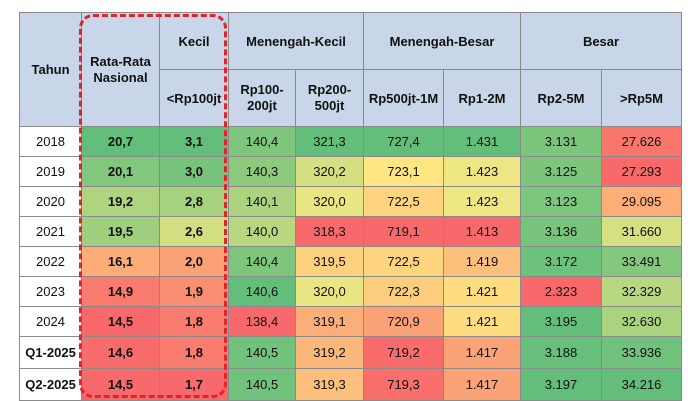  I want to click on value-cell-500jt-1m: 719,1, so click(403, 231).